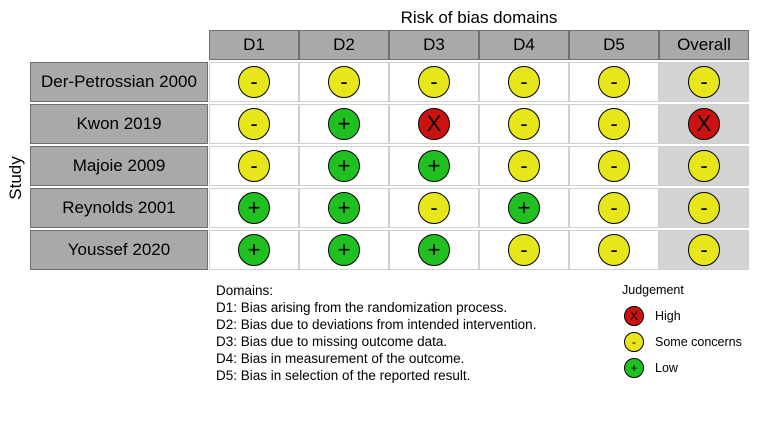 The width and height of the screenshot is (758, 436). Describe the element at coordinates (634, 368) in the screenshot. I see `judgement-low-swatch: +` at that location.